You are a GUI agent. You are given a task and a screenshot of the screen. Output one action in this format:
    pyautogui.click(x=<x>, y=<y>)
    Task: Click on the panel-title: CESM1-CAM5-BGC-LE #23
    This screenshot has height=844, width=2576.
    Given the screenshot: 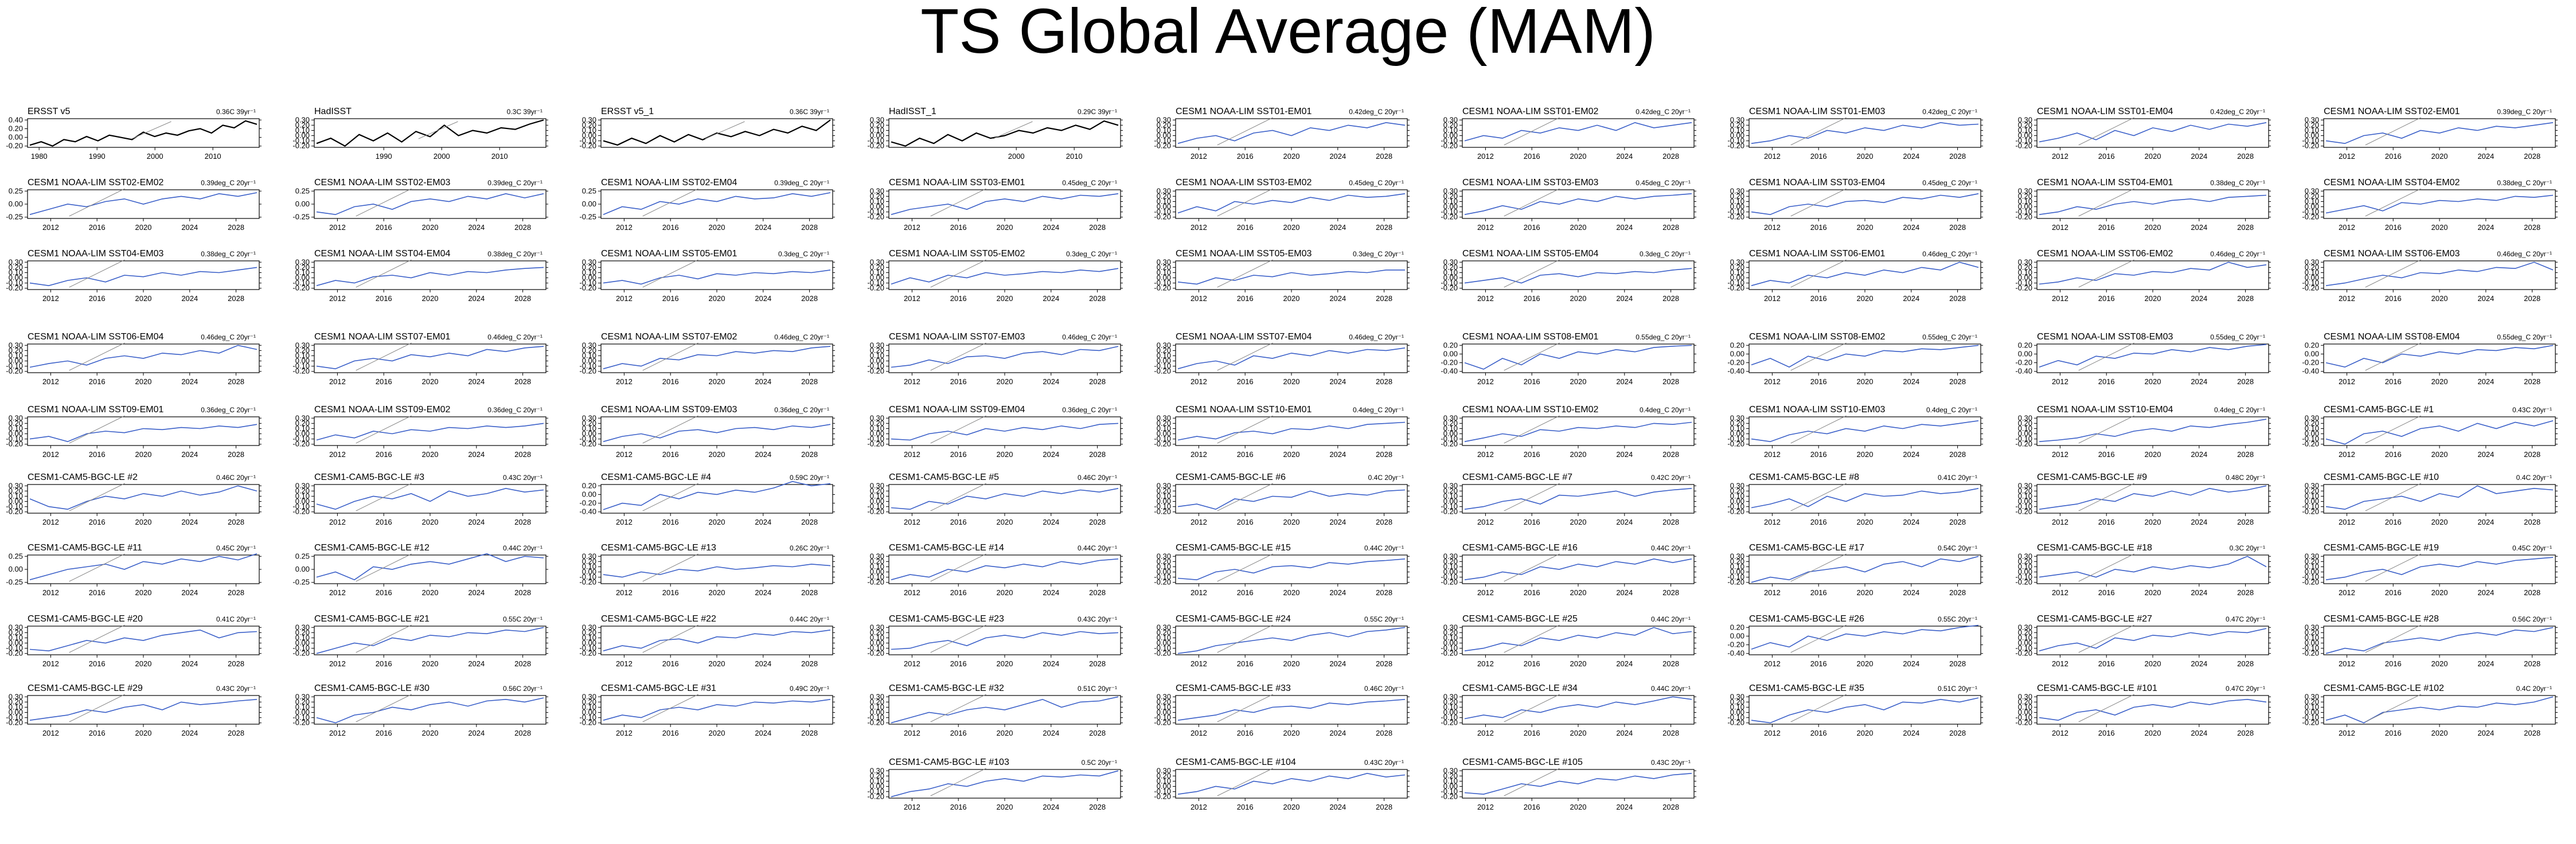 What is the action you would take?
    pyautogui.click(x=947, y=619)
    